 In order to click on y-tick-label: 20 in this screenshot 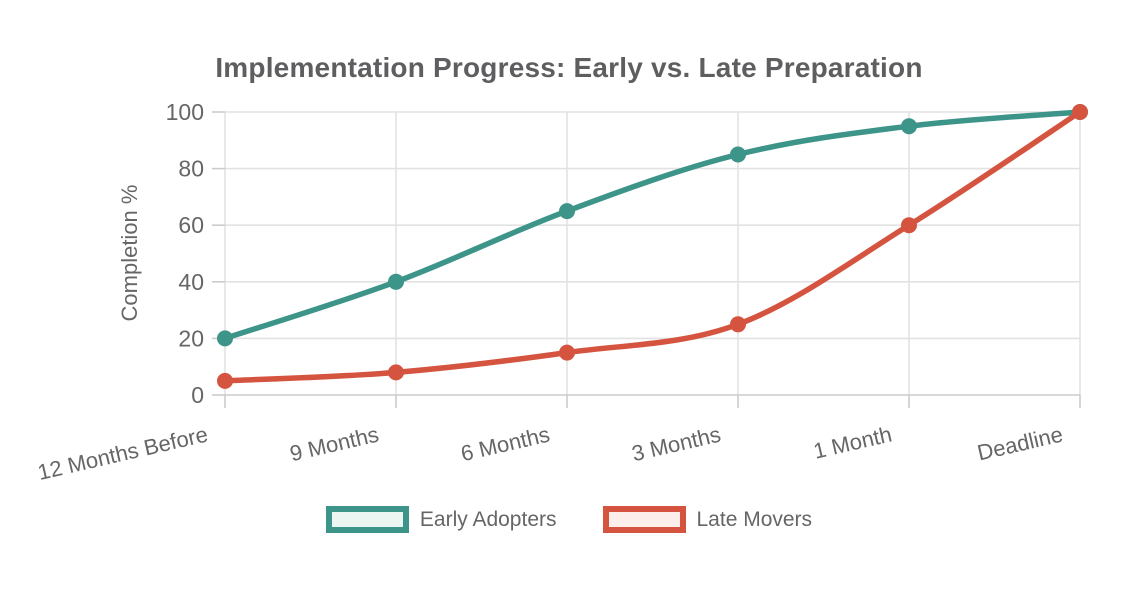, I will do `click(191, 338)`.